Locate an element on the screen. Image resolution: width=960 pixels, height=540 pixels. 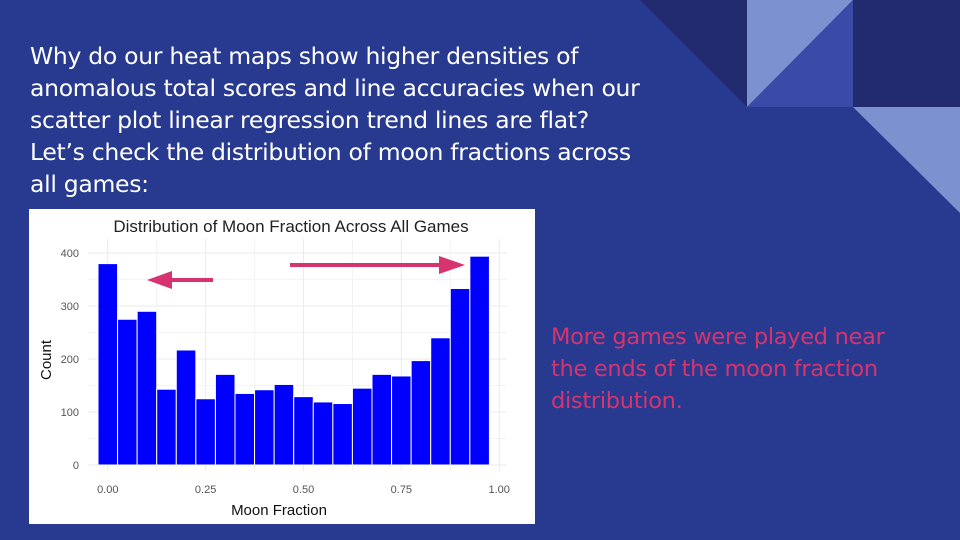
y-axis-ticks: 0 100 200 300 400 is located at coordinates (70, 360).